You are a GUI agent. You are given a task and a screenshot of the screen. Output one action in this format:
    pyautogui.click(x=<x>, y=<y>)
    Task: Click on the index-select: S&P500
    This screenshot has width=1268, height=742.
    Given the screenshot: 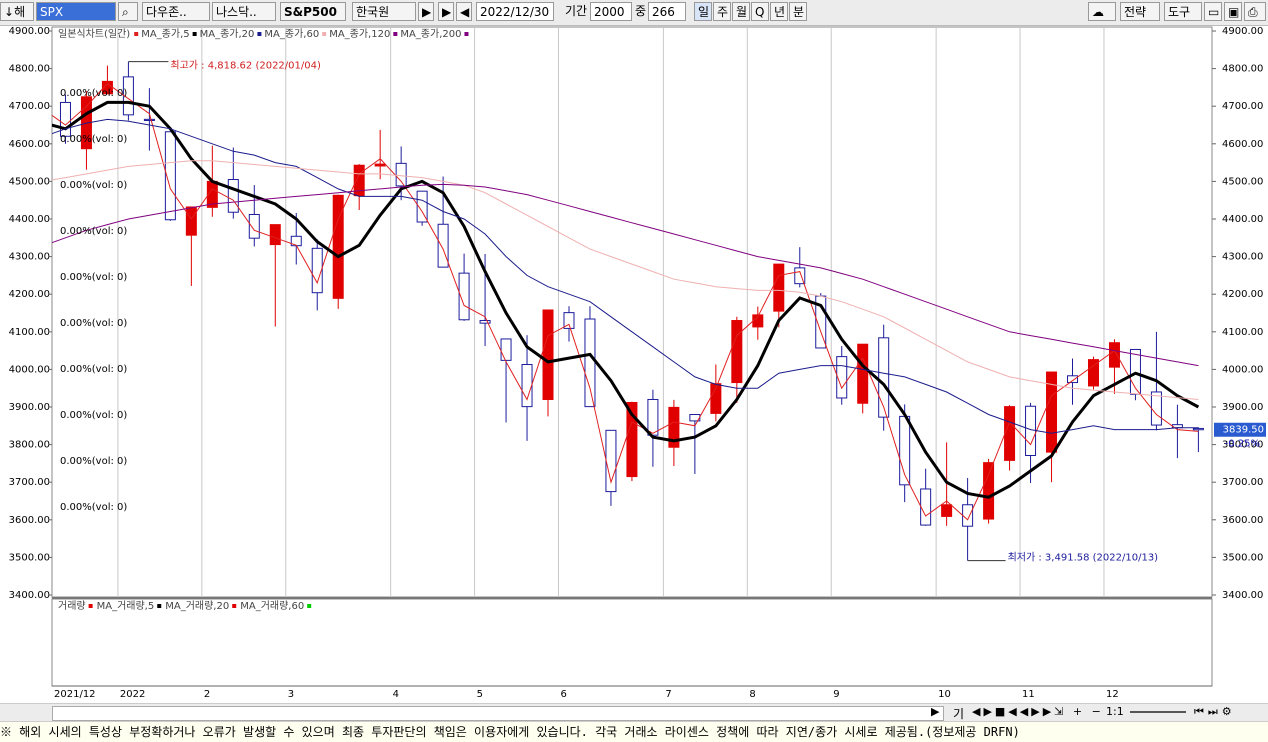 What is the action you would take?
    pyautogui.click(x=313, y=11)
    